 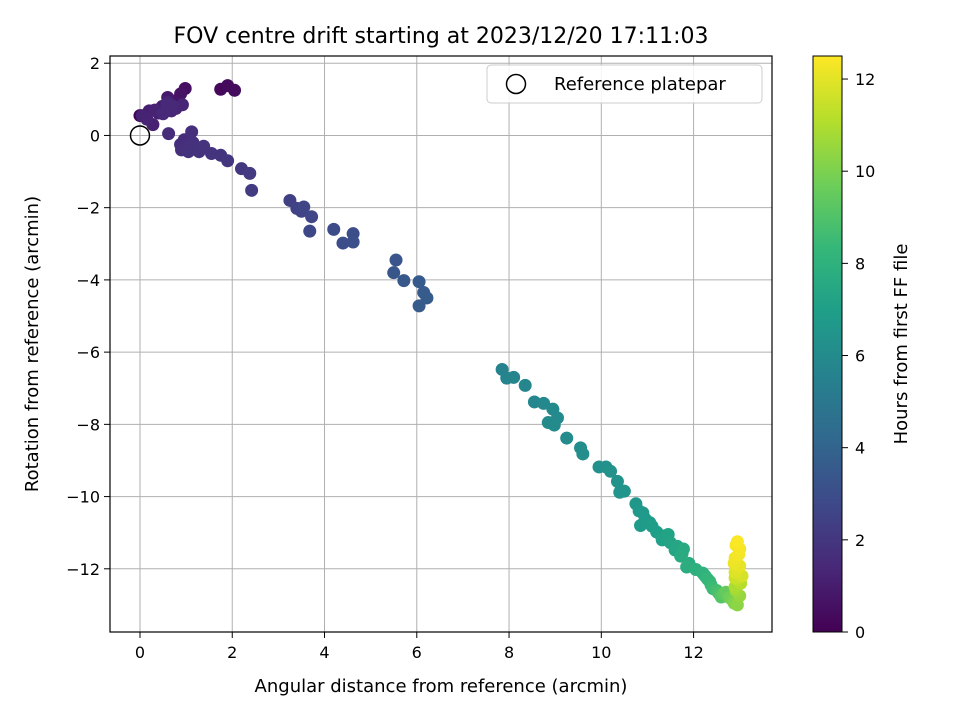 I want to click on reference-marker-layer, so click(x=140, y=135).